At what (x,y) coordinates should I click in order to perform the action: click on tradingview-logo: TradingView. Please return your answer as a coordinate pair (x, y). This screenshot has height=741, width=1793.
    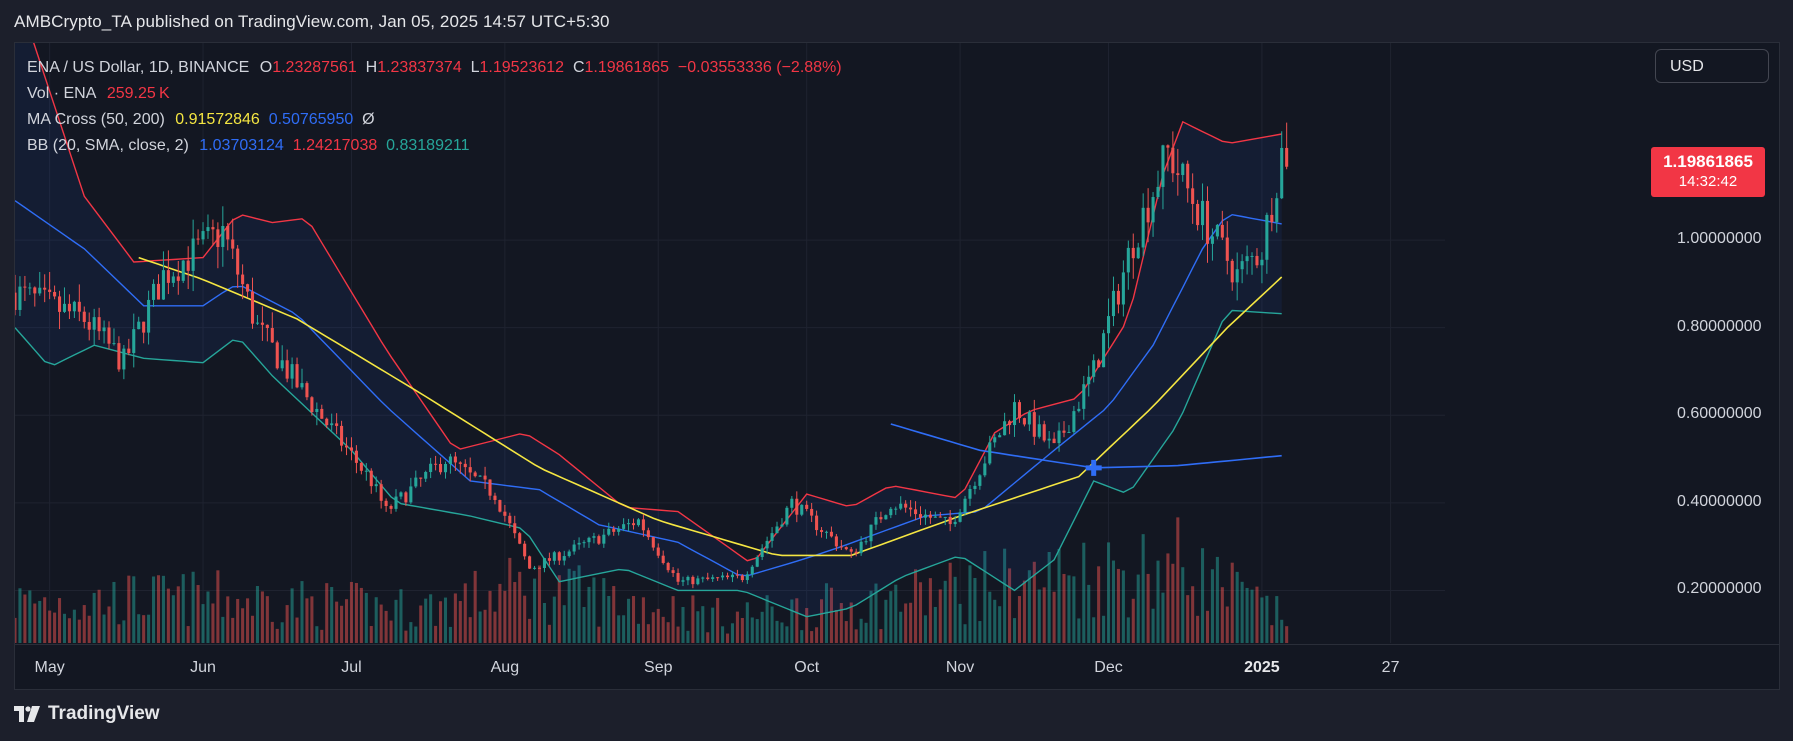
    Looking at the image, I should click on (87, 714).